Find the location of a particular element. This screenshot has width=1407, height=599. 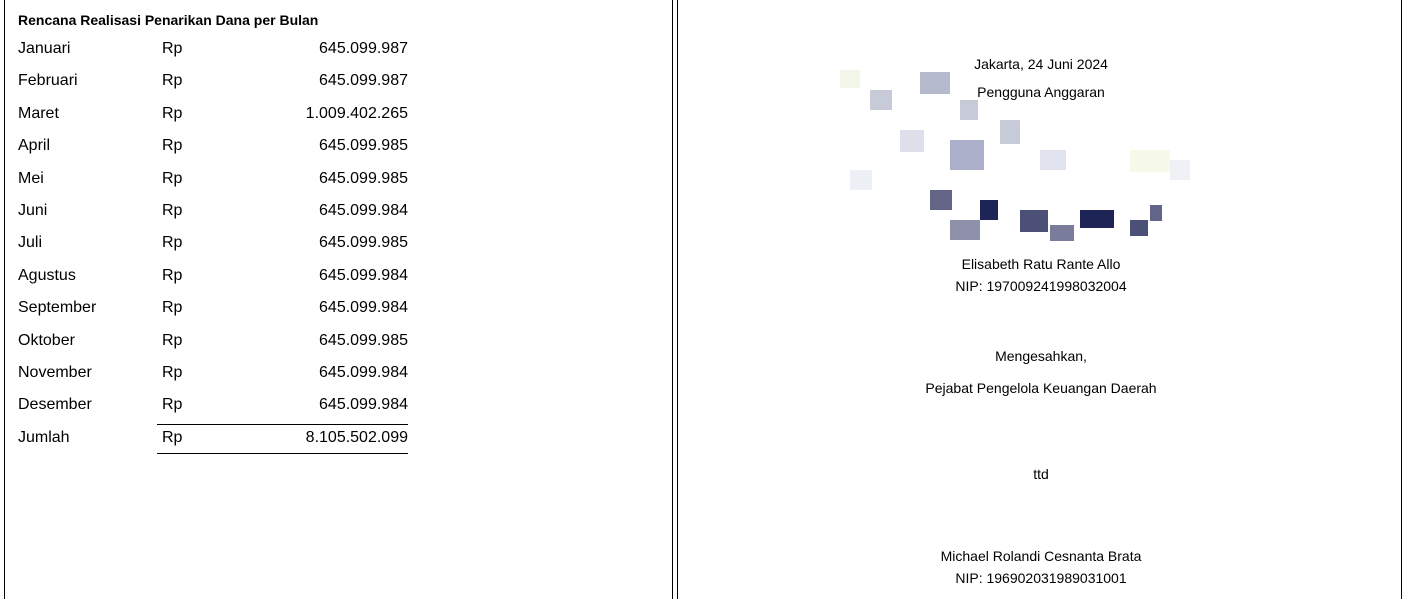

total-rule is located at coordinates (282, 424).